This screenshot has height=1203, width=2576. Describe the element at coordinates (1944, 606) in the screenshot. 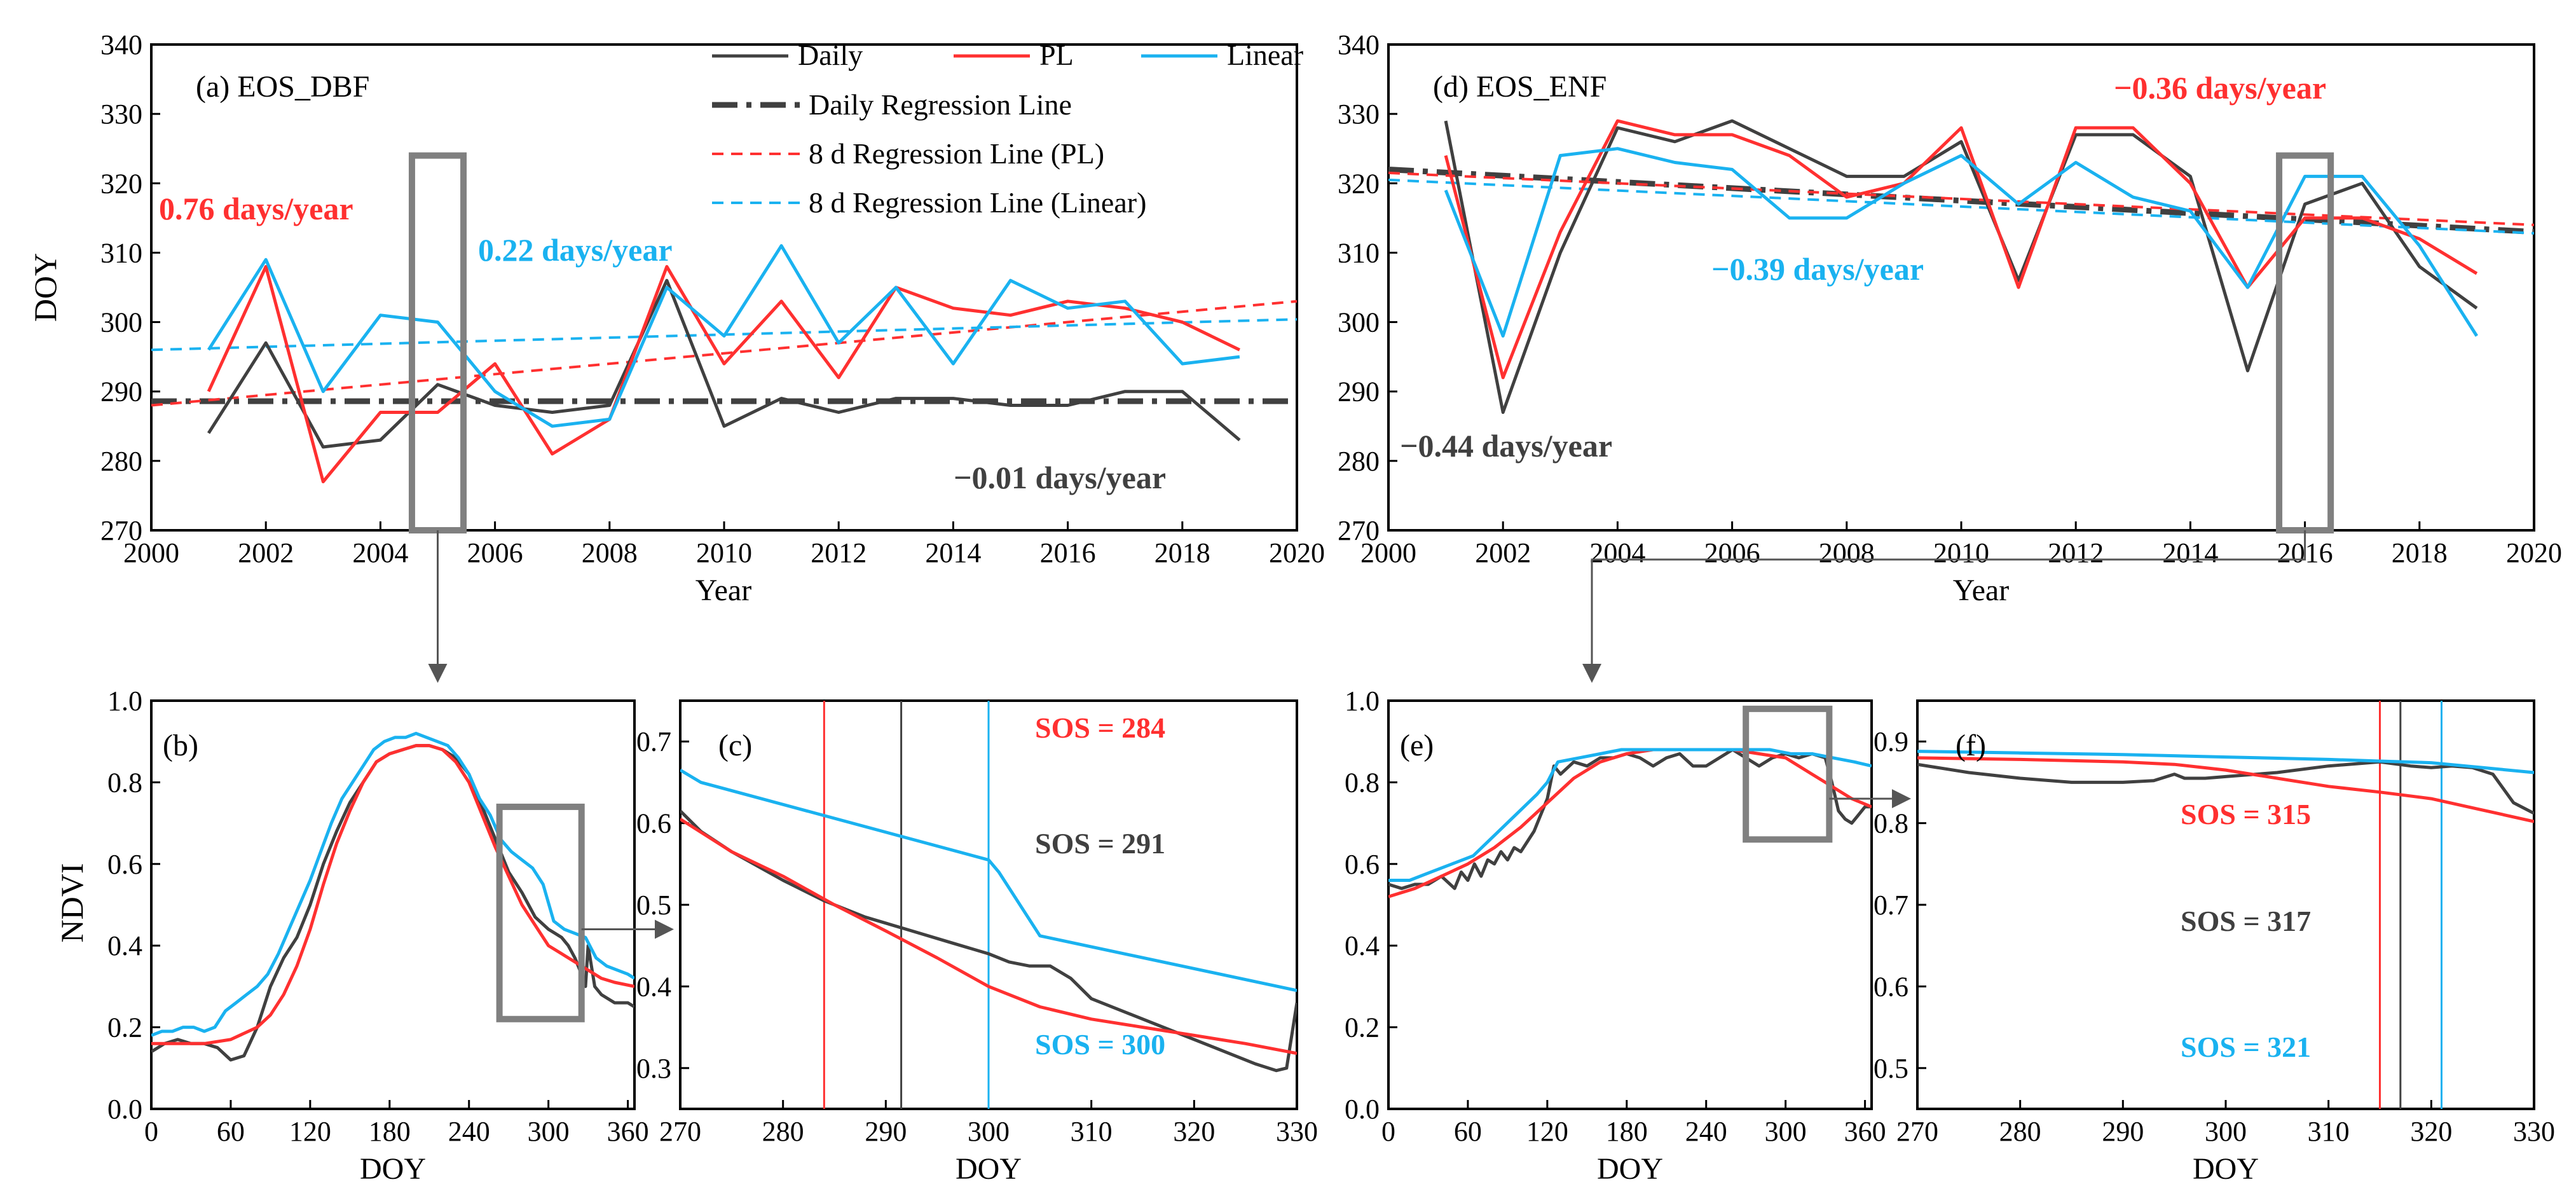

I see `connector-arrow` at that location.